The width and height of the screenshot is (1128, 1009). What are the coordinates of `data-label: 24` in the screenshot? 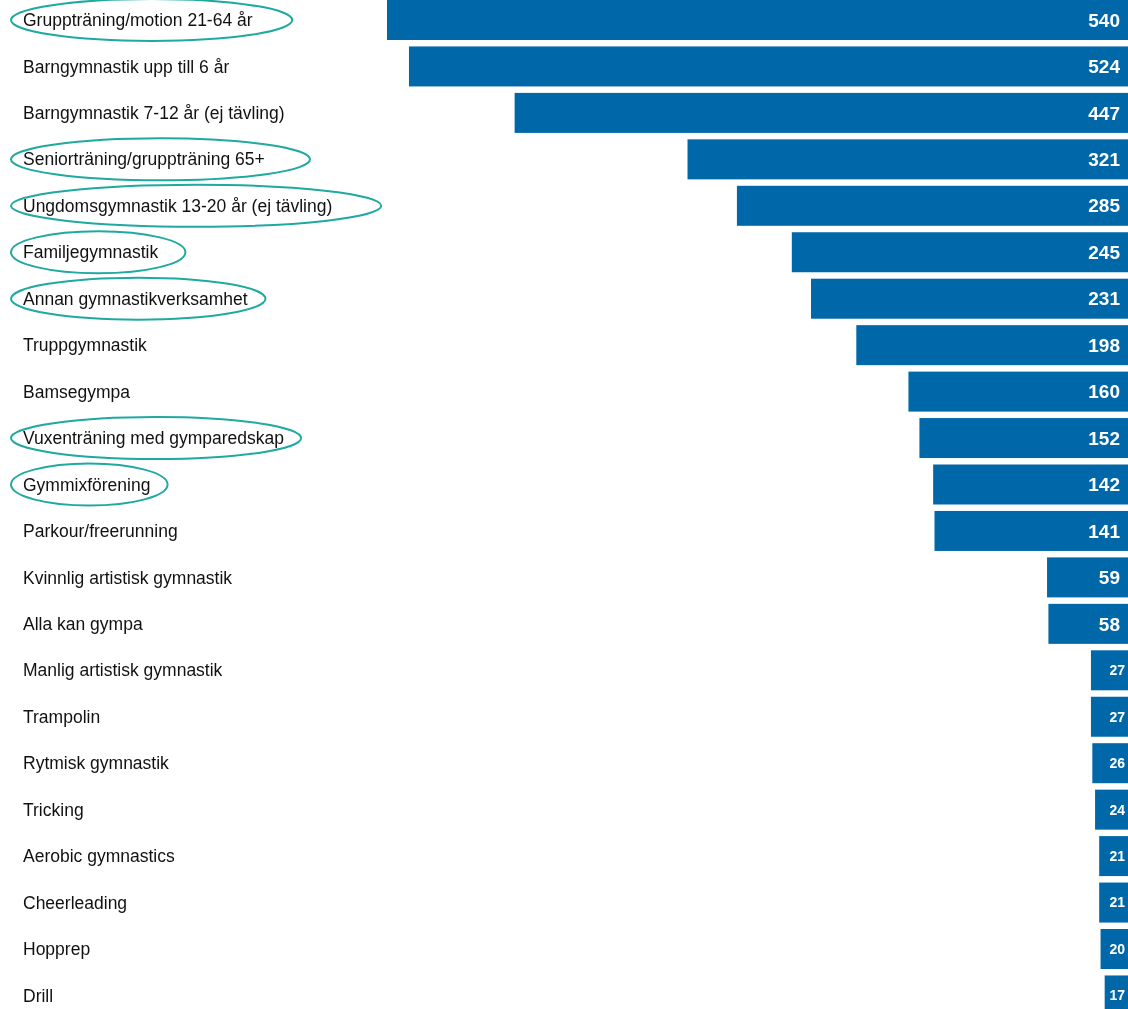 It's located at (1117, 809).